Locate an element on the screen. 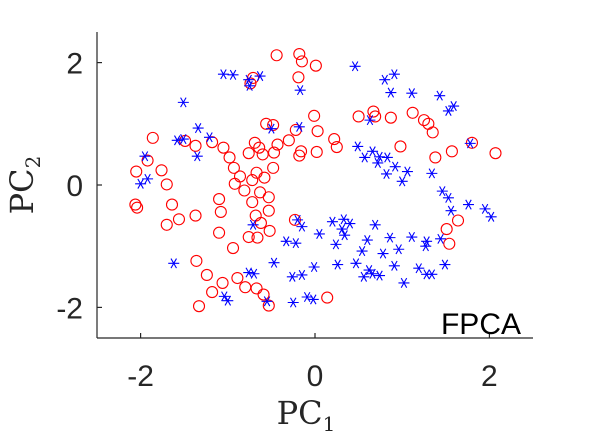  x-axis-label-main: PC is located at coordinates (300, 413).